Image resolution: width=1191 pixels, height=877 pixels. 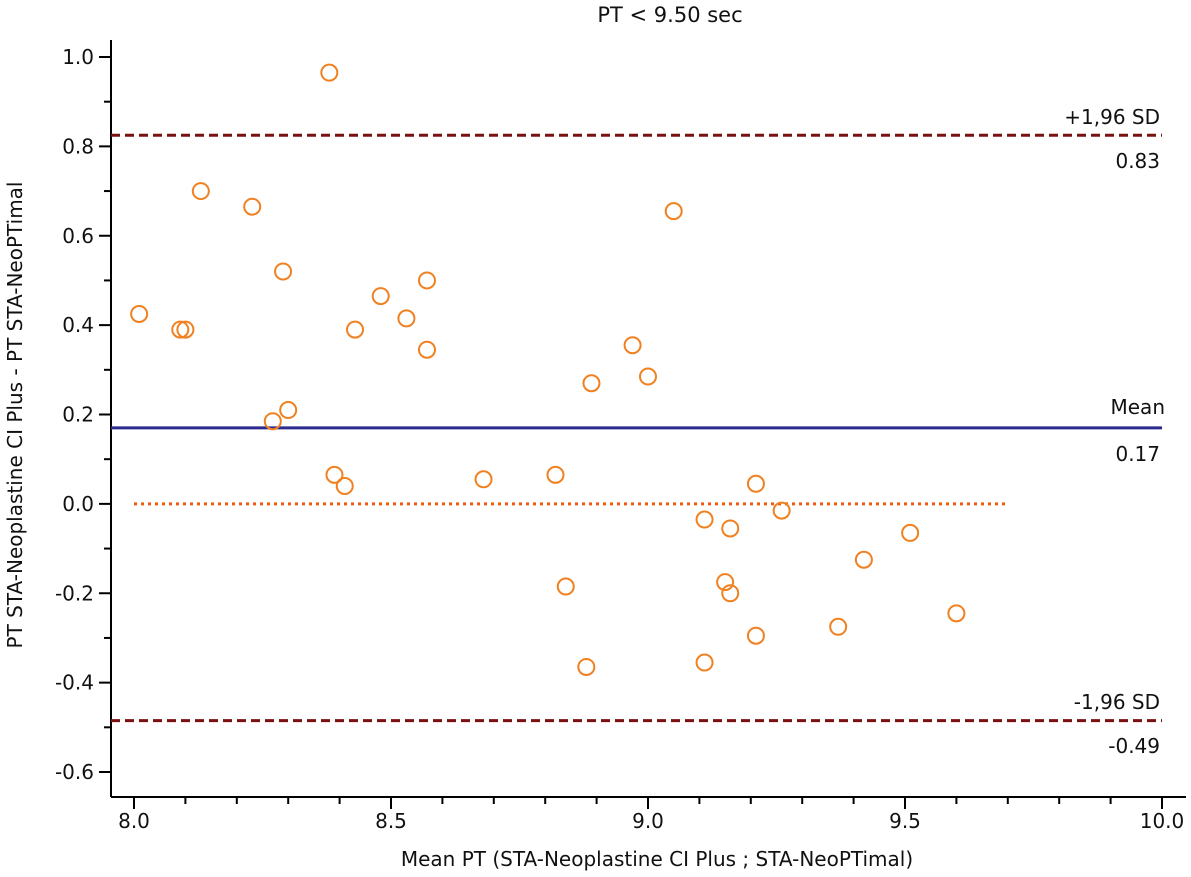 What do you see at coordinates (905, 821) in the screenshot?
I see `x-tick-label: 9.5` at bounding box center [905, 821].